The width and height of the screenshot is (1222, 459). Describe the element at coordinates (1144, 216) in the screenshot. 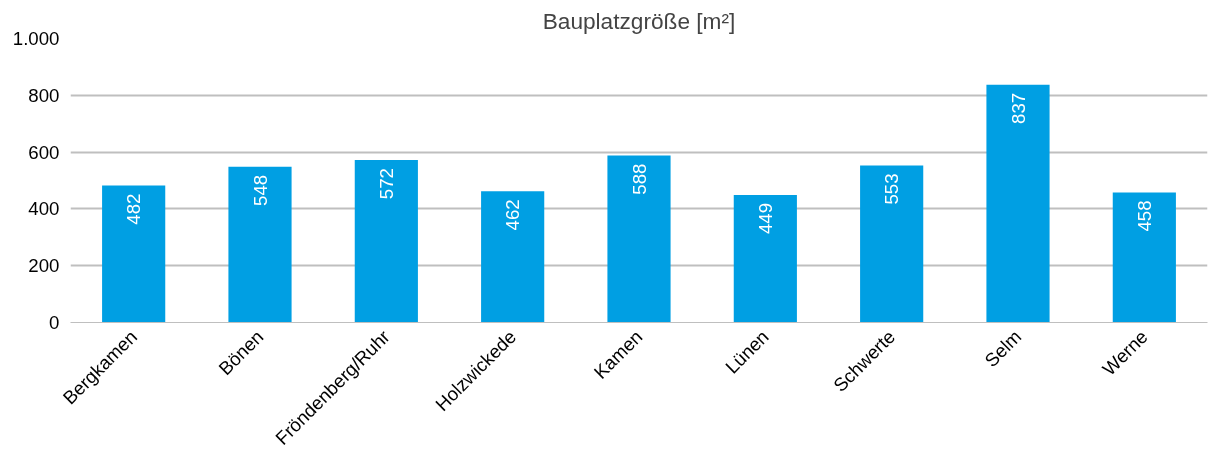

I see `data-label: 458` at that location.